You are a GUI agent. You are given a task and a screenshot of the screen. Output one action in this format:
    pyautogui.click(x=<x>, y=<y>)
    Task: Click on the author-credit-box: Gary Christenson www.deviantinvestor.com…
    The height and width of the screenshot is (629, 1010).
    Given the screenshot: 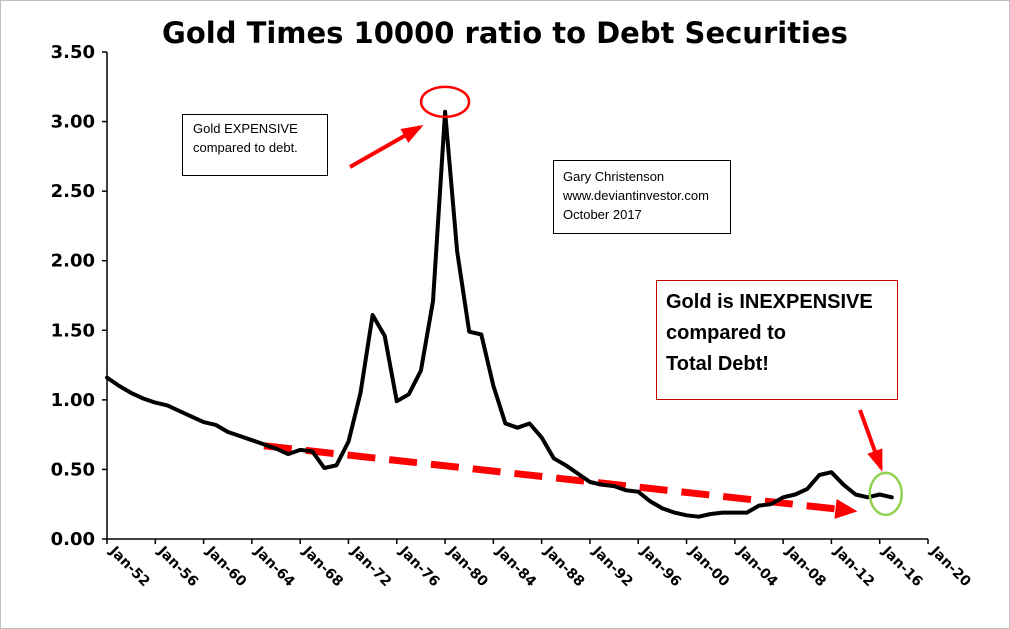 What is the action you would take?
    pyautogui.click(x=642, y=197)
    